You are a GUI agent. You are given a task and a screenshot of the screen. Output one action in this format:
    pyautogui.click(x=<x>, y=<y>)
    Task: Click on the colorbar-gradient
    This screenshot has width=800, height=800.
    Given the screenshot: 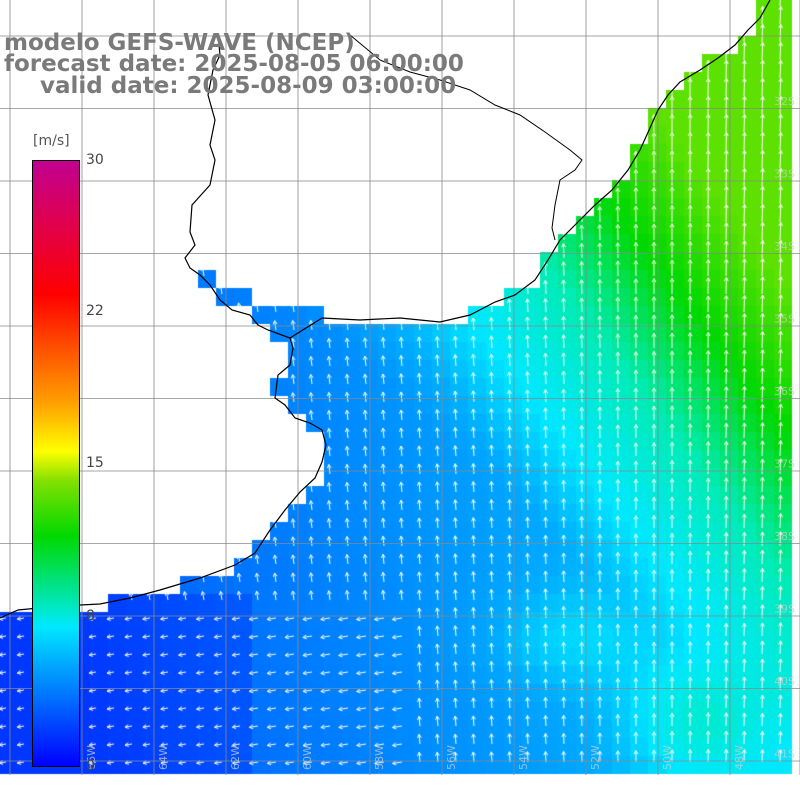 What is the action you would take?
    pyautogui.click(x=56, y=463)
    